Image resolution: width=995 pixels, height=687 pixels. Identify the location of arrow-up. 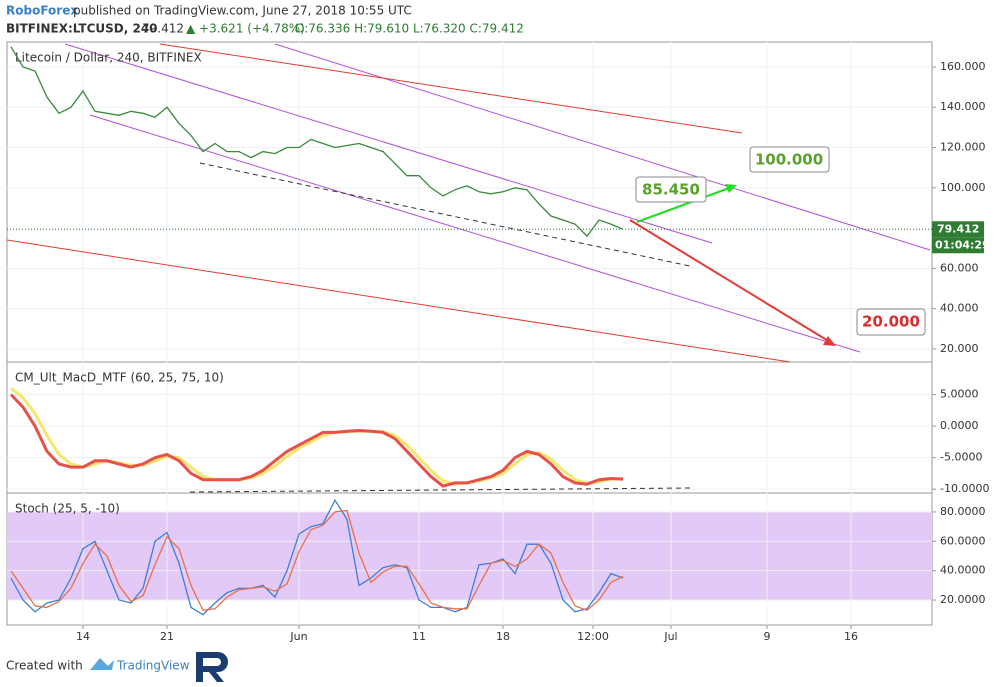
(684, 204).